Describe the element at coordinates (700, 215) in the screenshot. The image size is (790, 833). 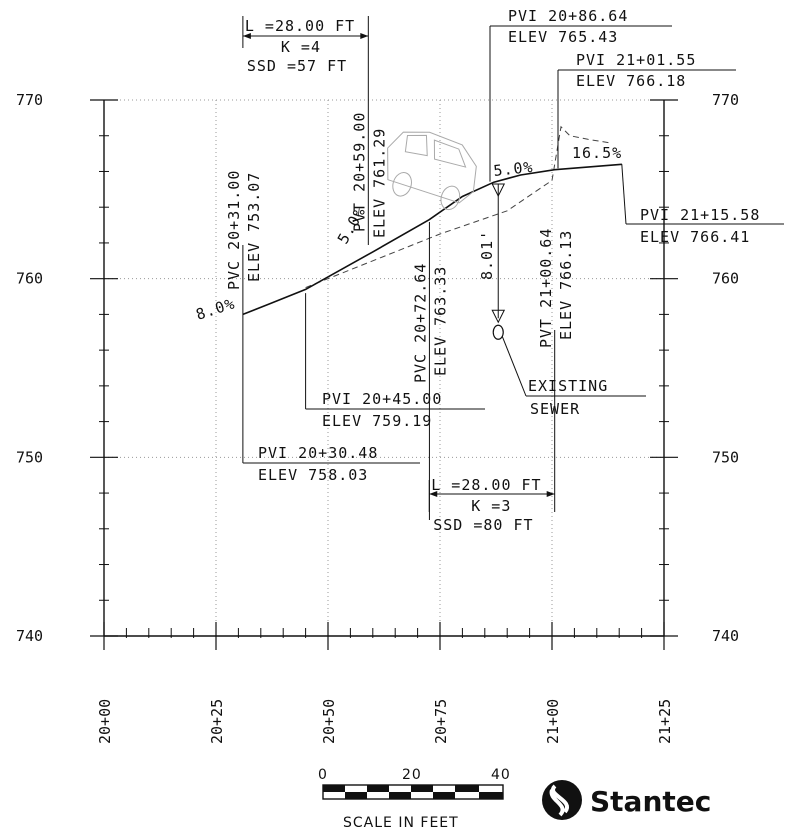
I see `pvi-211558-station-label: PVI 21+15.58` at that location.